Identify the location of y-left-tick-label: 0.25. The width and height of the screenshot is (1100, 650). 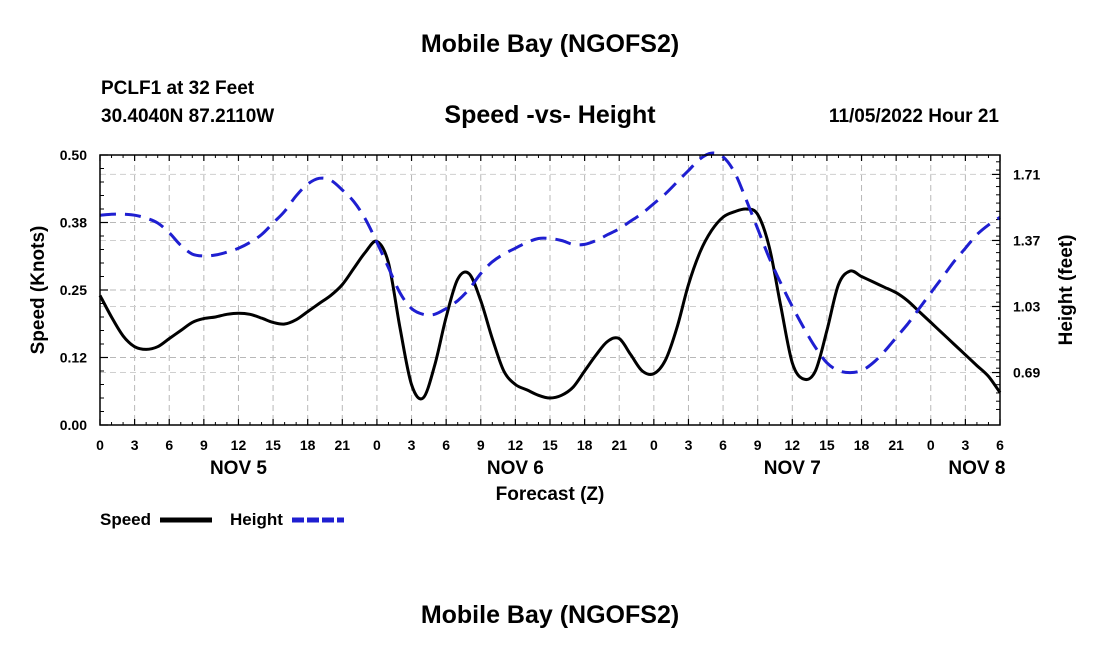
(73, 290).